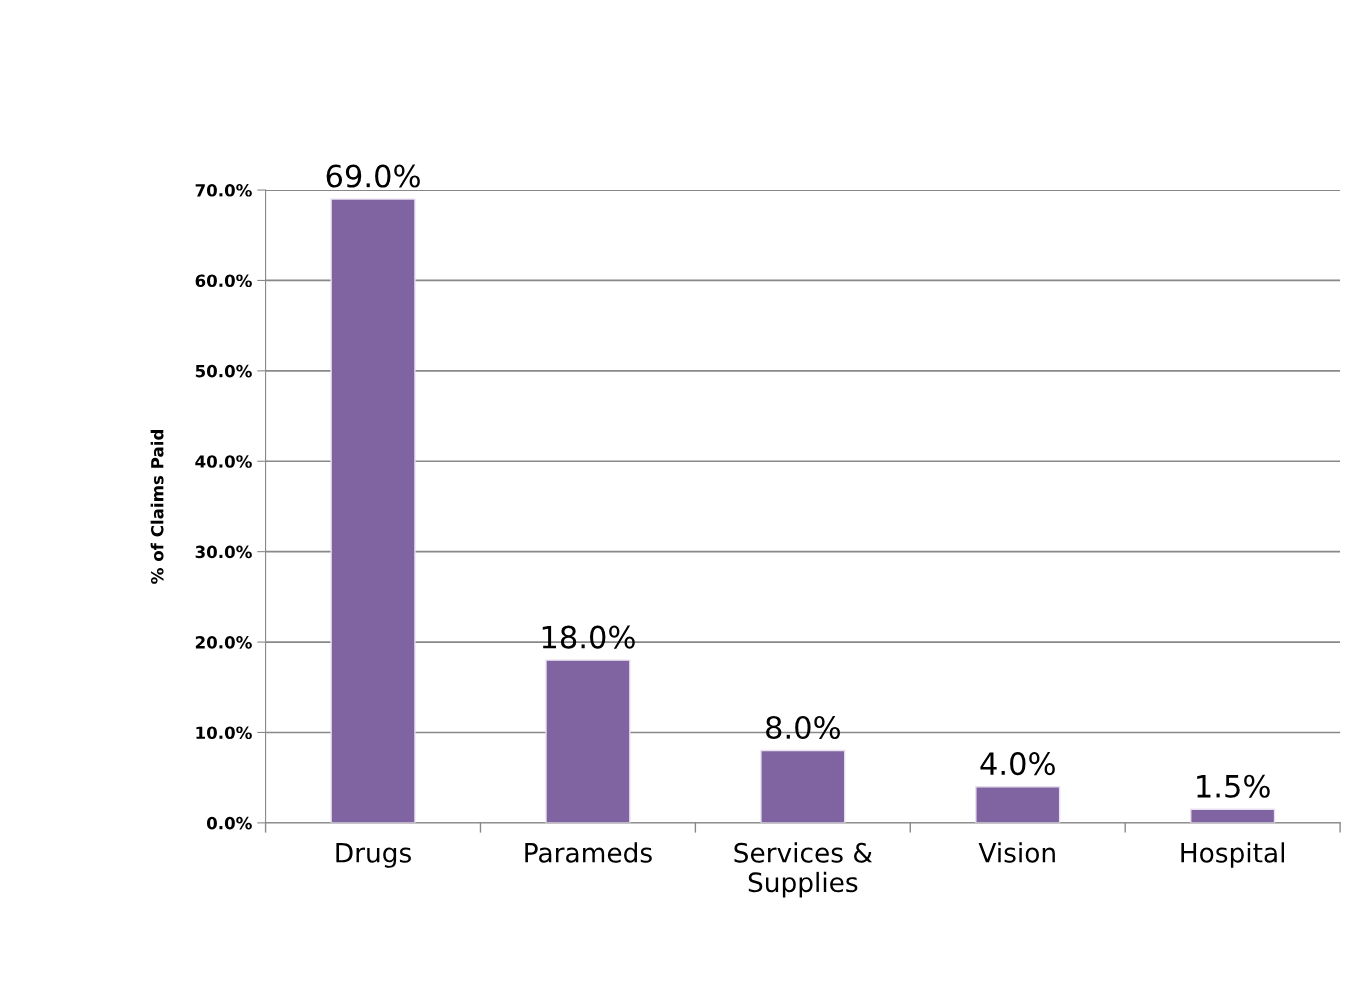 The image size is (1355, 995). What do you see at coordinates (588, 852) in the screenshot?
I see `x-tick-label: Parameds` at bounding box center [588, 852].